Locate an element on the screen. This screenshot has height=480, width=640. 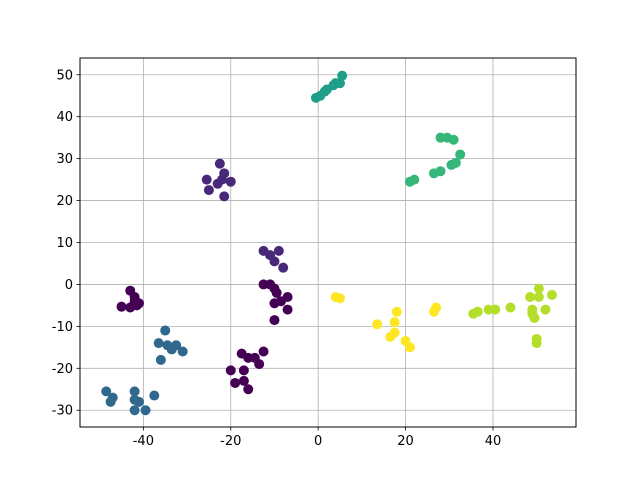
y-tick-label: 20 is located at coordinates (64, 201).